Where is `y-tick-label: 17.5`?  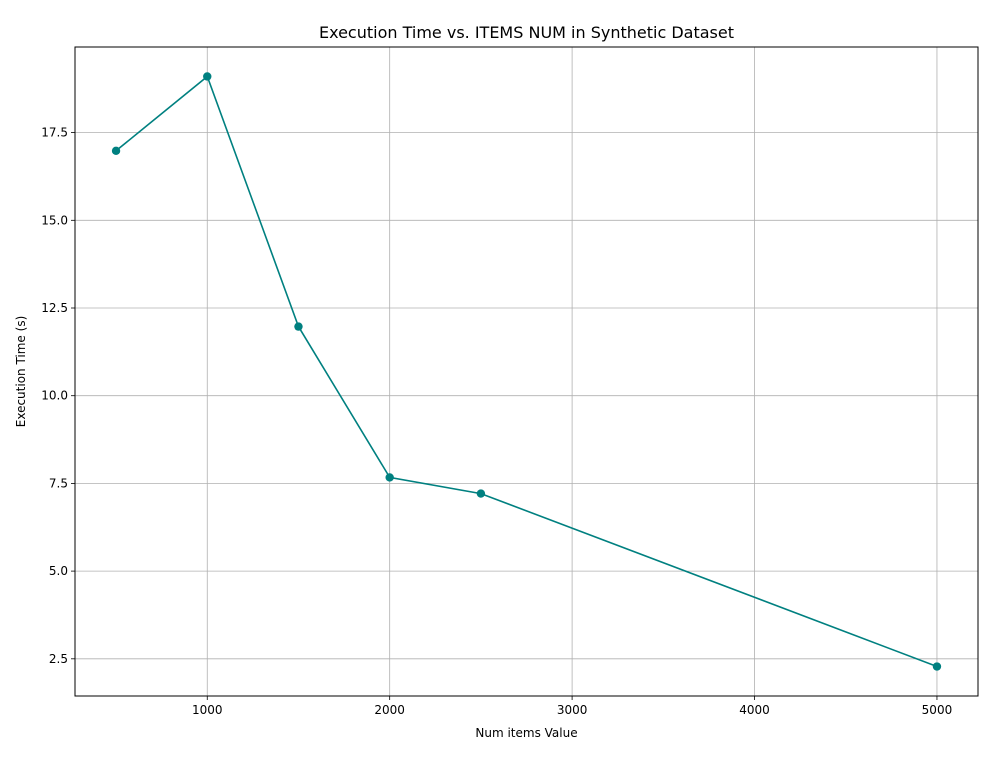 y-tick-label: 17.5 is located at coordinates (54, 133).